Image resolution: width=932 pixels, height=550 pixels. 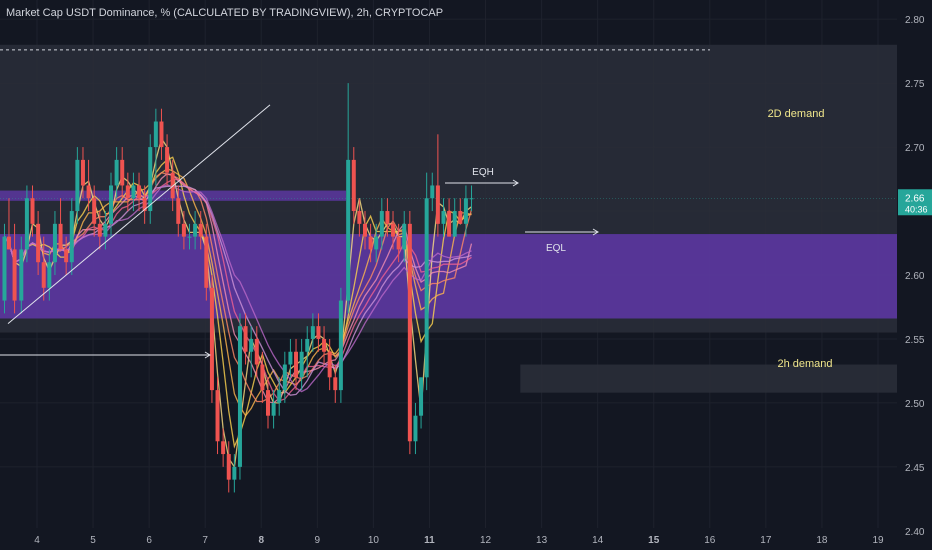 What do you see at coordinates (654, 540) in the screenshot?
I see `x-tick-label: 15` at bounding box center [654, 540].